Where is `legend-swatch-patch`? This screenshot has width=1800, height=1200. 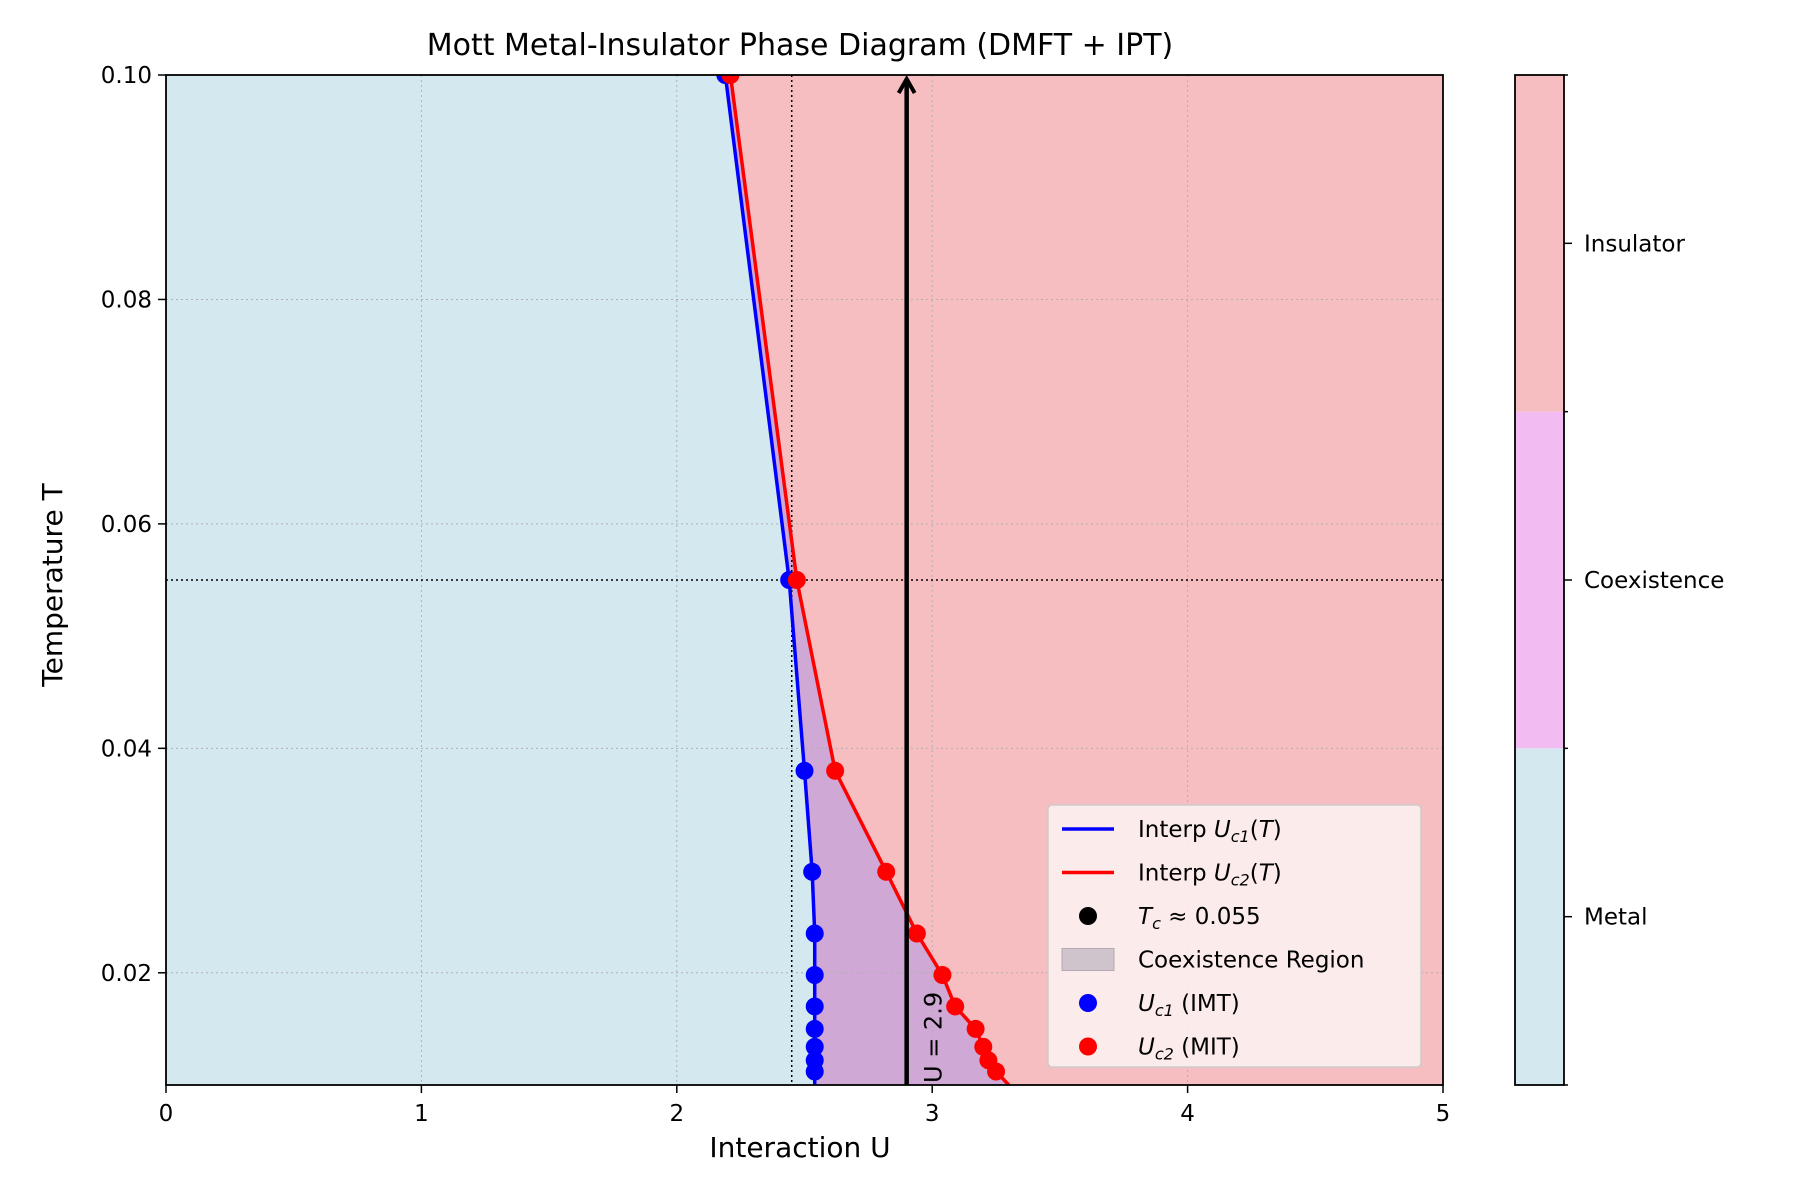
legend-swatch-patch is located at coordinates (1088, 959).